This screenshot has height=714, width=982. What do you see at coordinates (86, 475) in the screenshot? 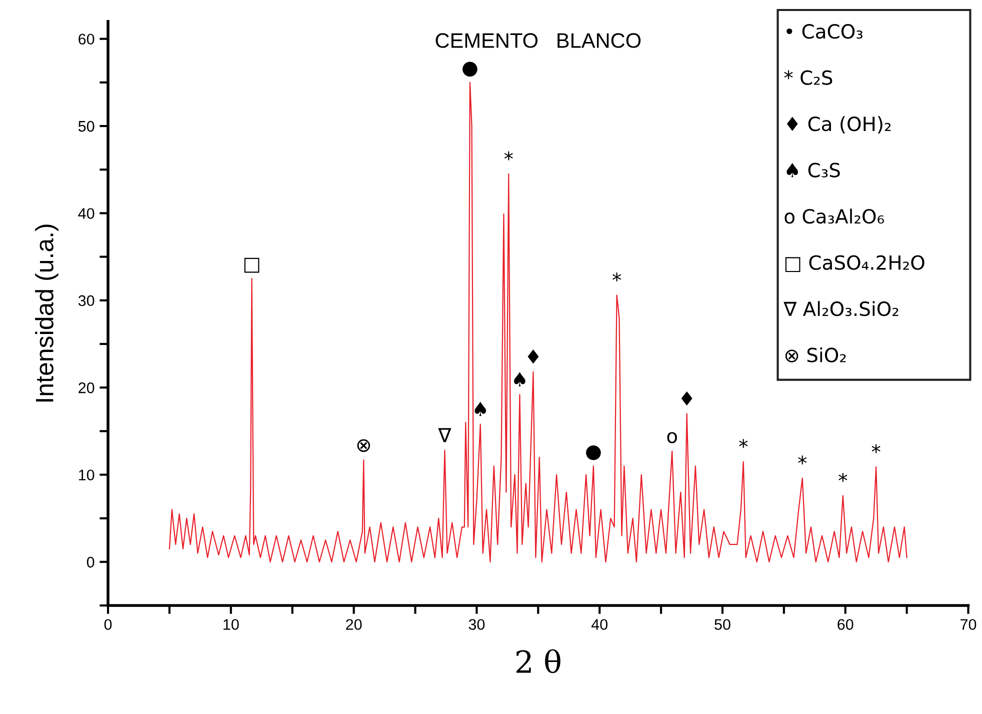
I see `y-tick-label: 10` at bounding box center [86, 475].